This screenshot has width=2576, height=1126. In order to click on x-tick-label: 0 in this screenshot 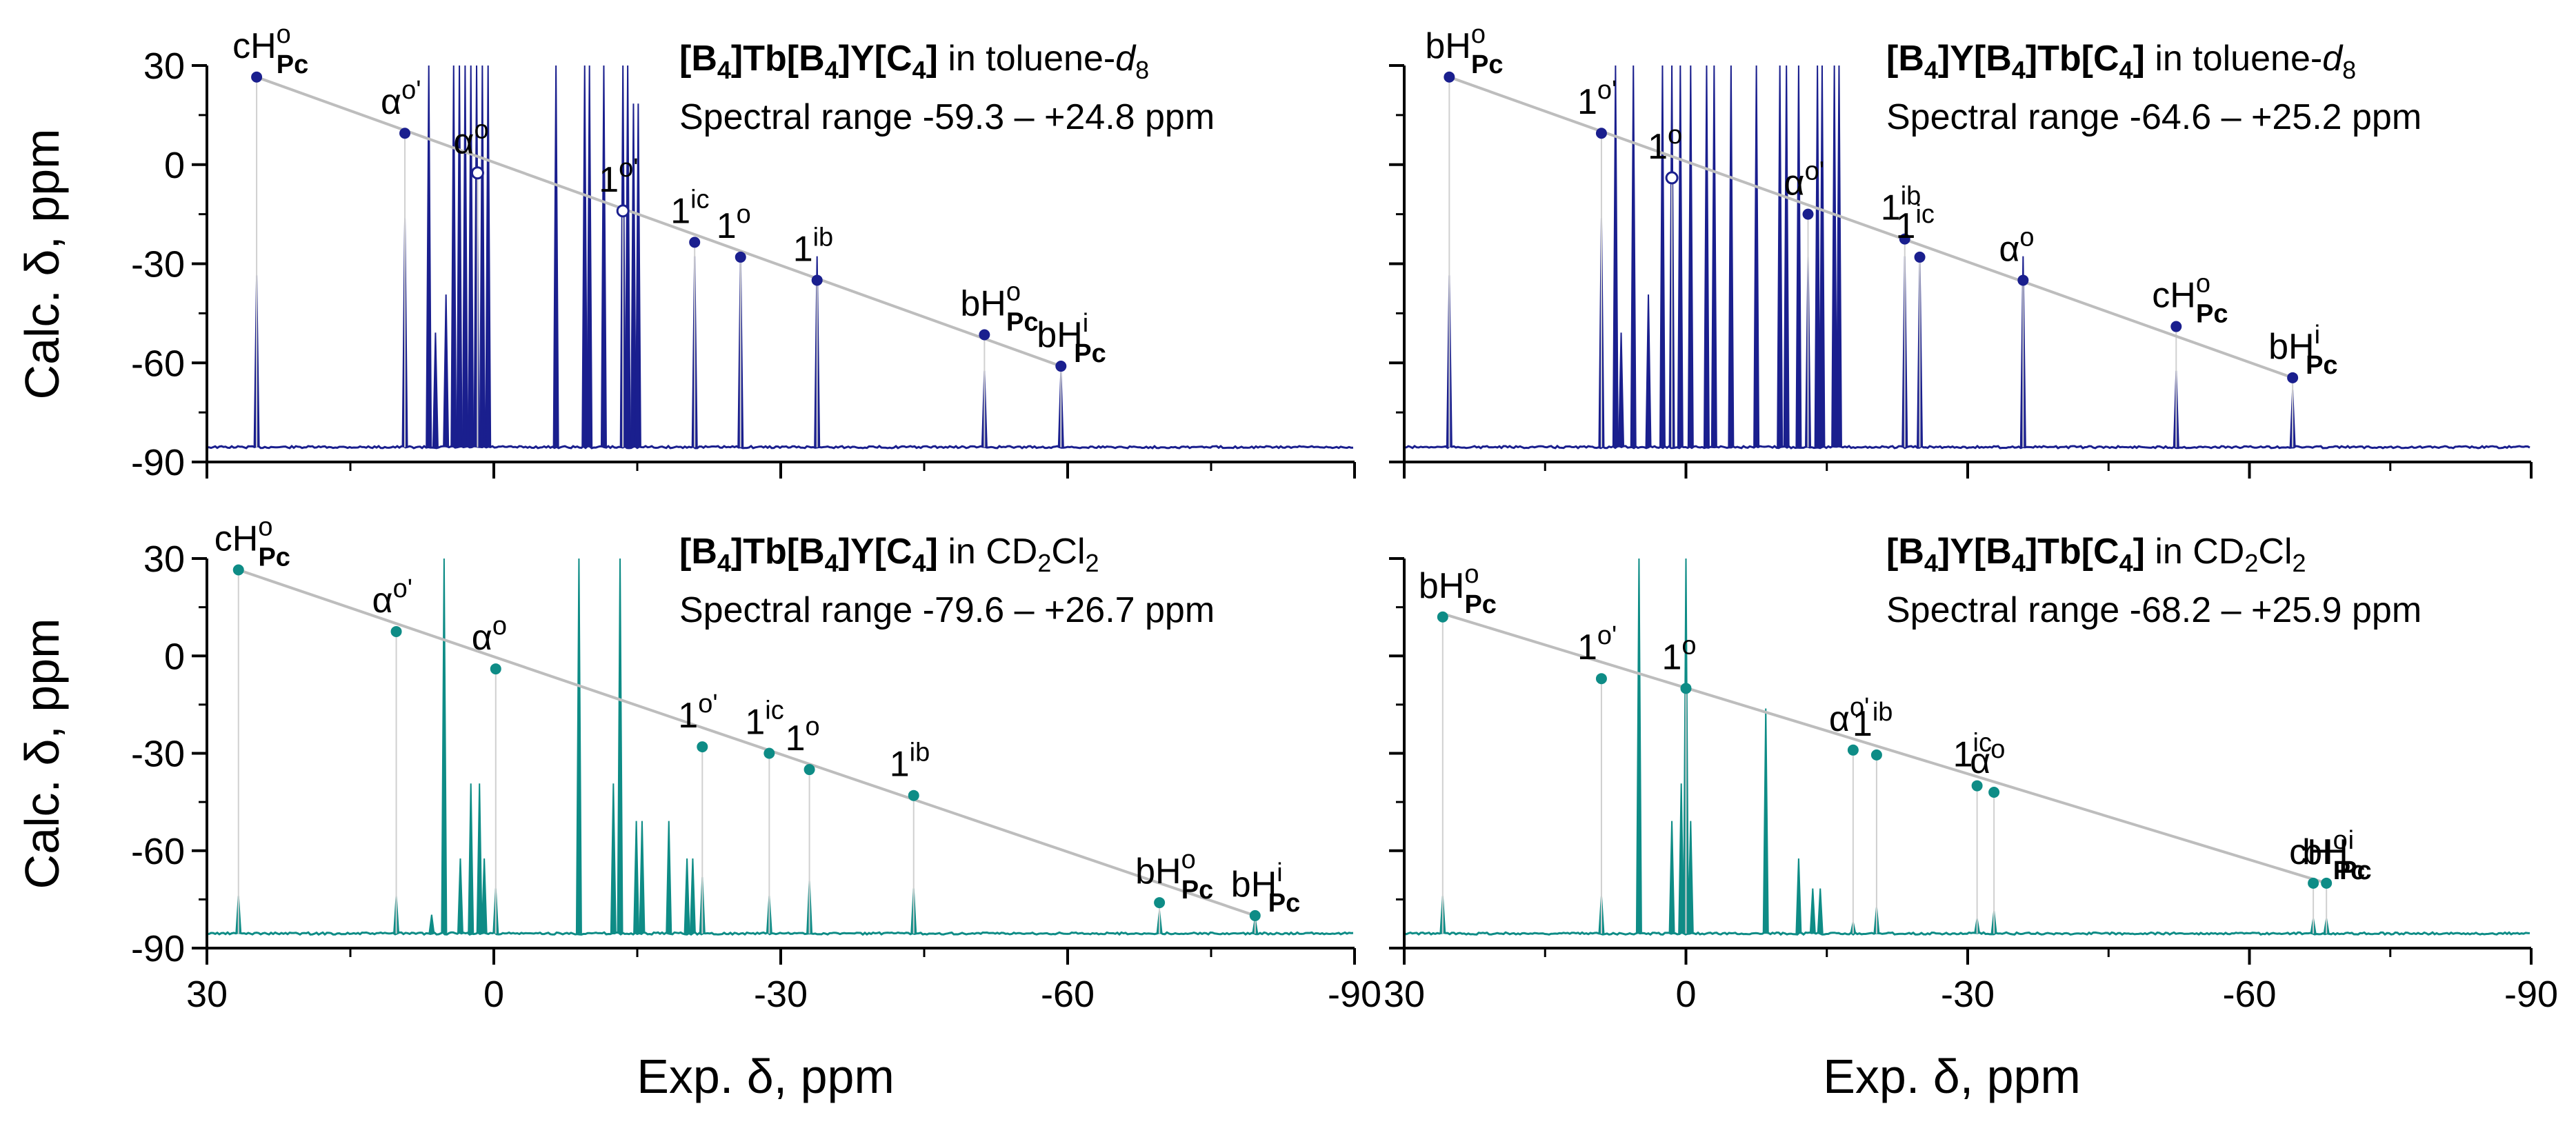, I will do `click(493, 994)`.